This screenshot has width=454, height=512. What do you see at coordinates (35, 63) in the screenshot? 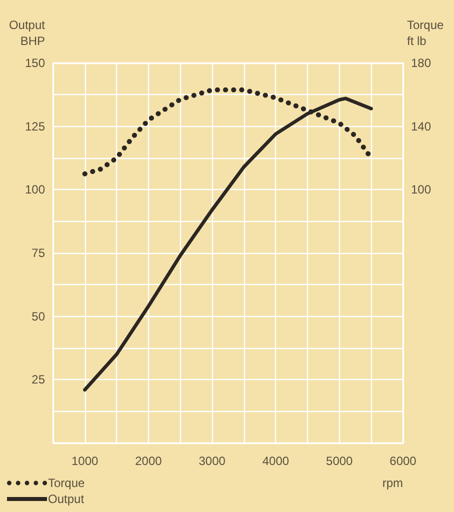
I see `y-tick-label: 150` at bounding box center [35, 63].